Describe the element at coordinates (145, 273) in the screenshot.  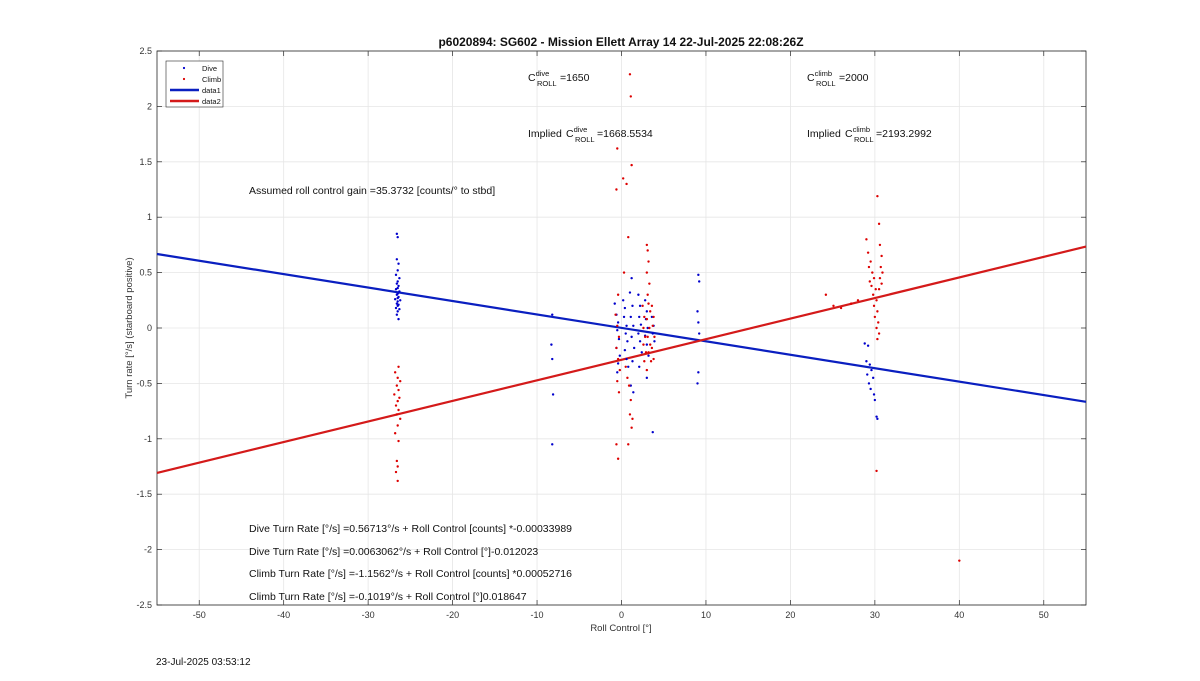
I see `y-tick-label: 0.5` at that location.